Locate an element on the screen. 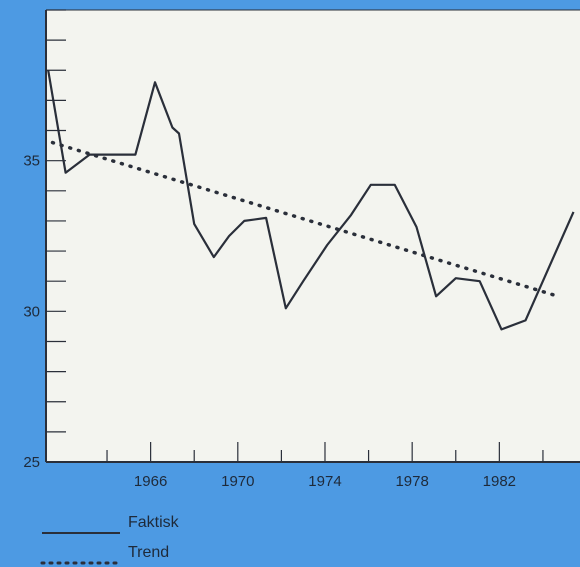 Image resolution: width=580 pixels, height=567 pixels. y-tick-label: 25 is located at coordinates (31, 462).